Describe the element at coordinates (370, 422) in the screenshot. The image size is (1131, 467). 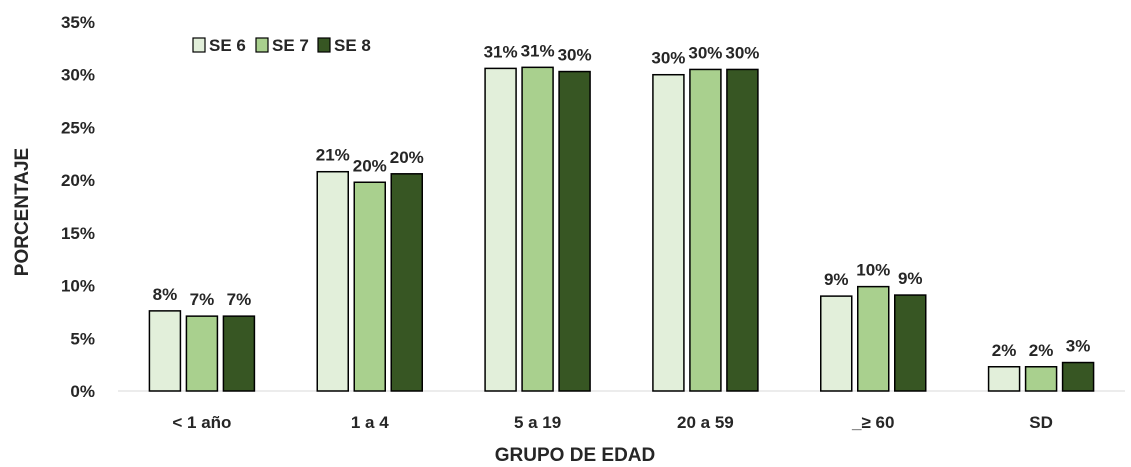
I see `x-category-label: 1 a 4` at that location.